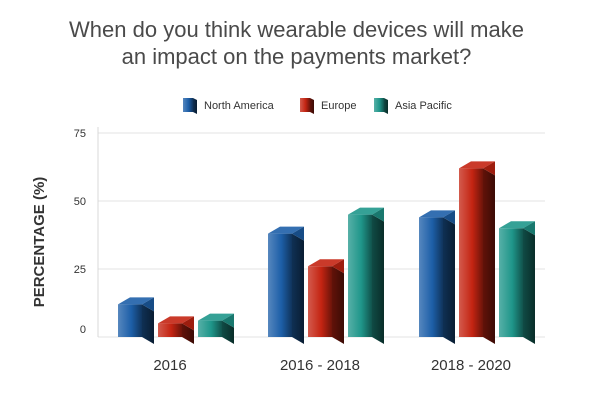 This screenshot has width=593, height=400. Describe the element at coordinates (320, 365) in the screenshot. I see `x-category-label: 2016 - 2018` at that location.